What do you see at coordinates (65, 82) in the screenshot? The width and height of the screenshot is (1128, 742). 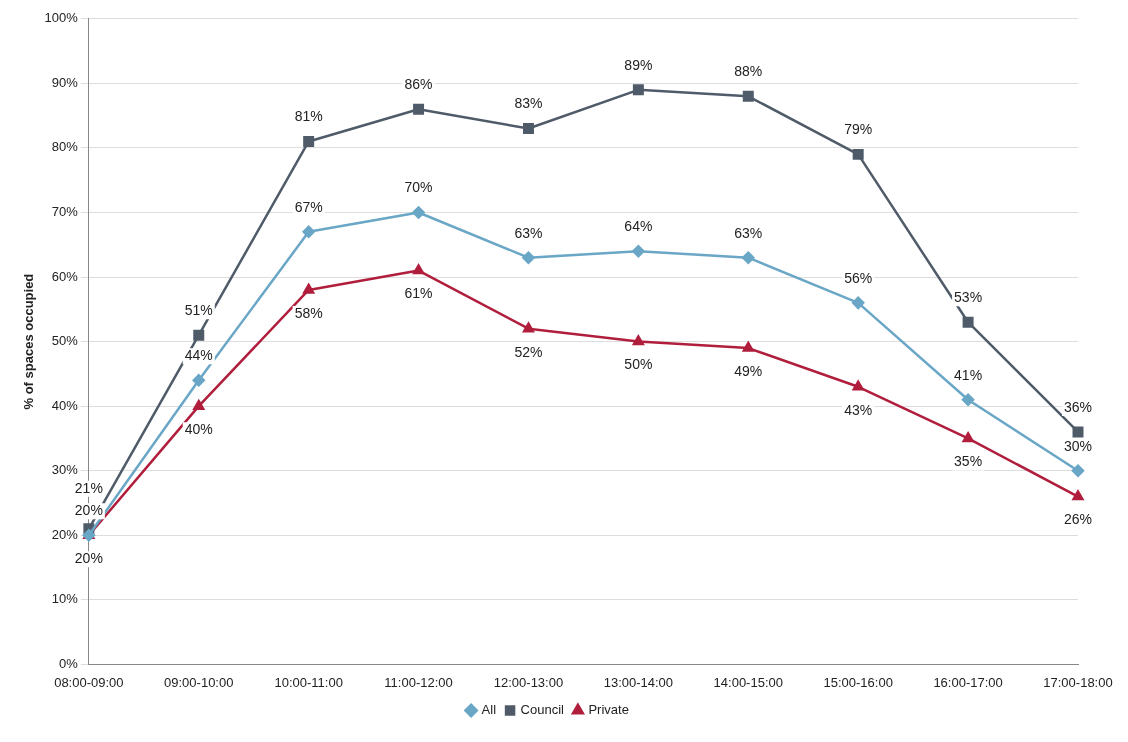 I see `y-tick-label: 90%` at bounding box center [65, 82].